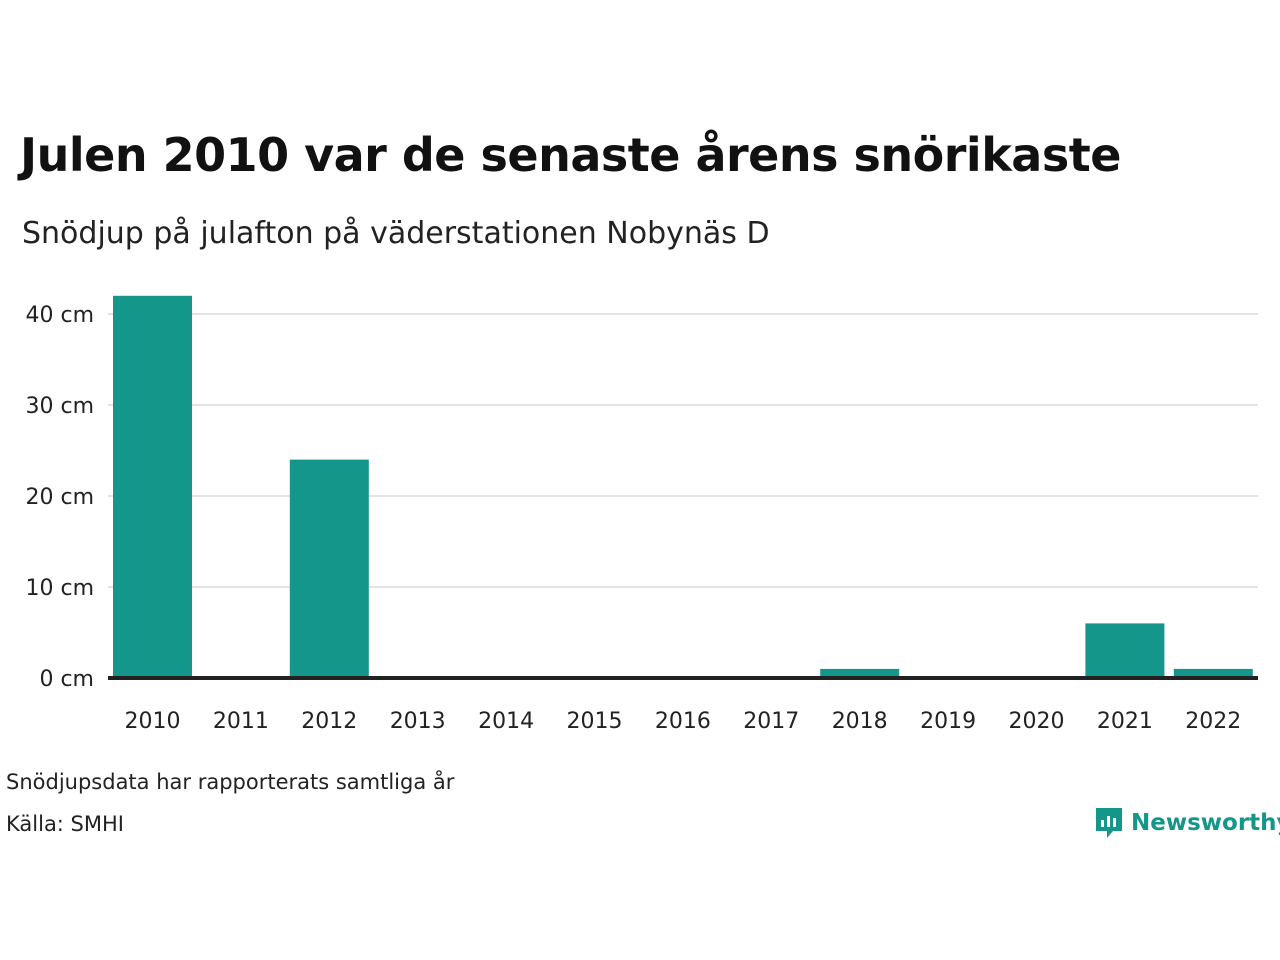 The width and height of the screenshot is (1280, 960). Describe the element at coordinates (1125, 650) in the screenshot. I see `bar-2021` at that location.